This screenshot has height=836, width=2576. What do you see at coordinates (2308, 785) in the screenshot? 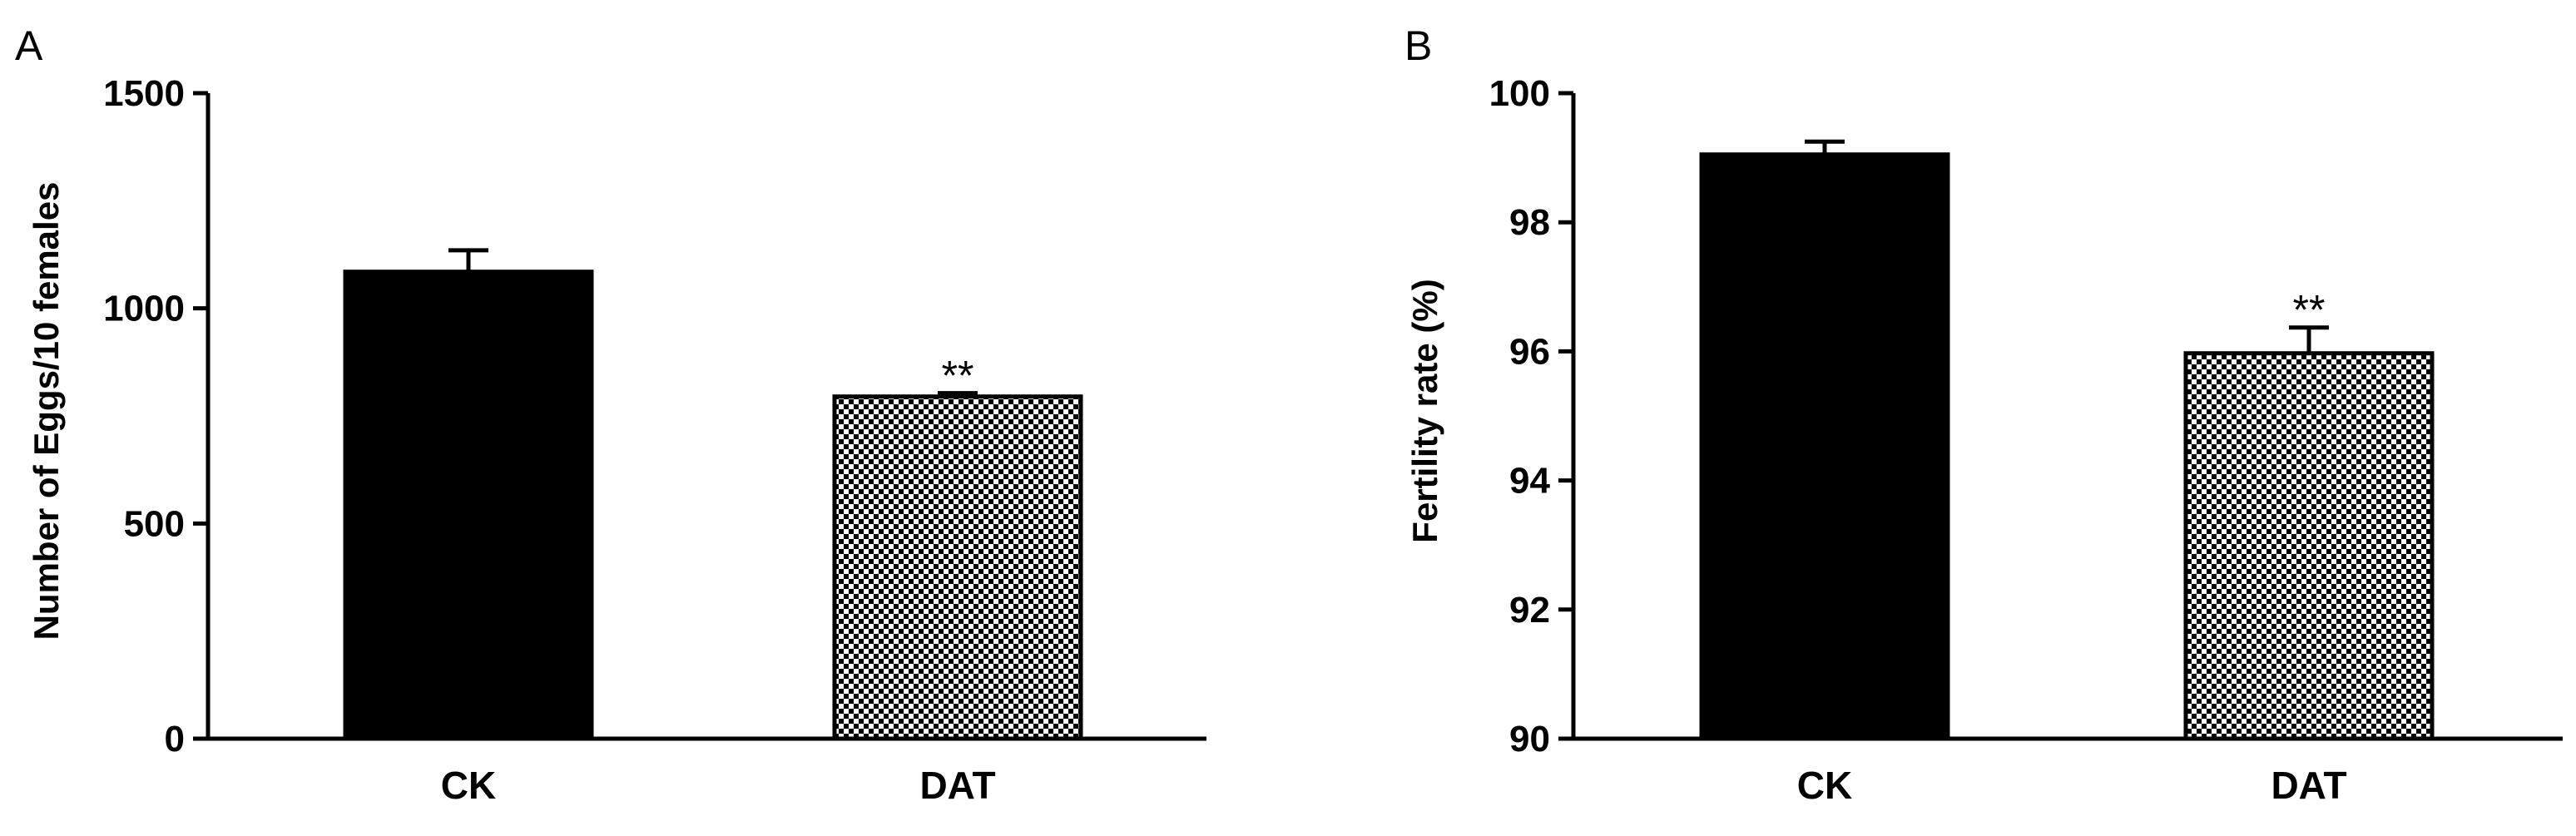
I see `panel-b-xtick-label-dat: DAT` at bounding box center [2308, 785].